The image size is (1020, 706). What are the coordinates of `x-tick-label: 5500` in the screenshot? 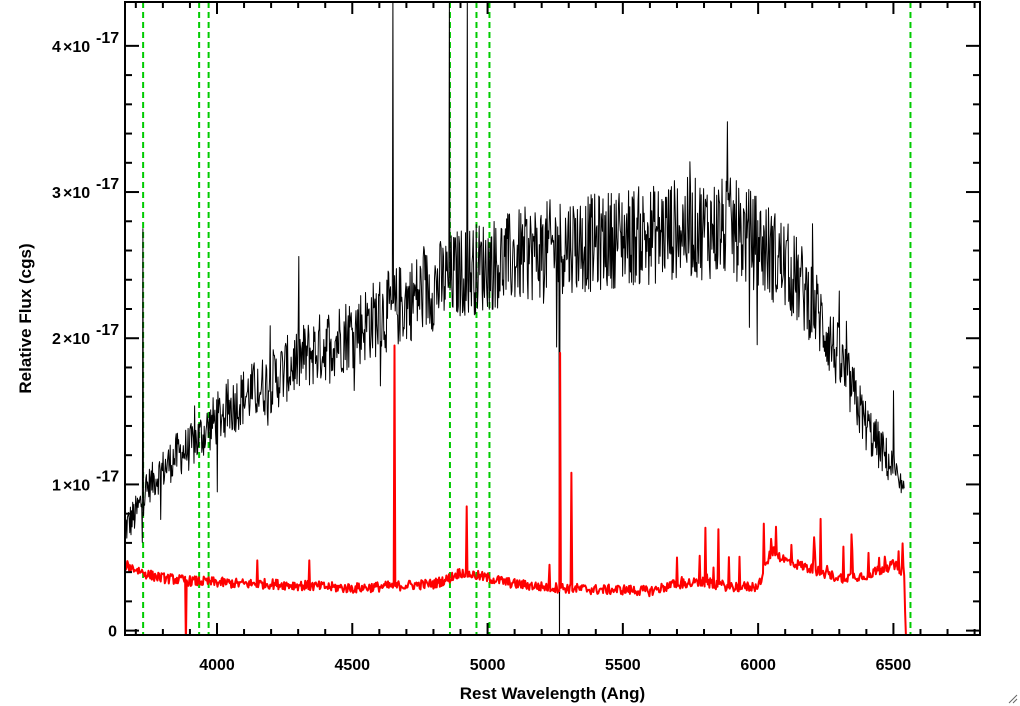 It's located at (623, 665).